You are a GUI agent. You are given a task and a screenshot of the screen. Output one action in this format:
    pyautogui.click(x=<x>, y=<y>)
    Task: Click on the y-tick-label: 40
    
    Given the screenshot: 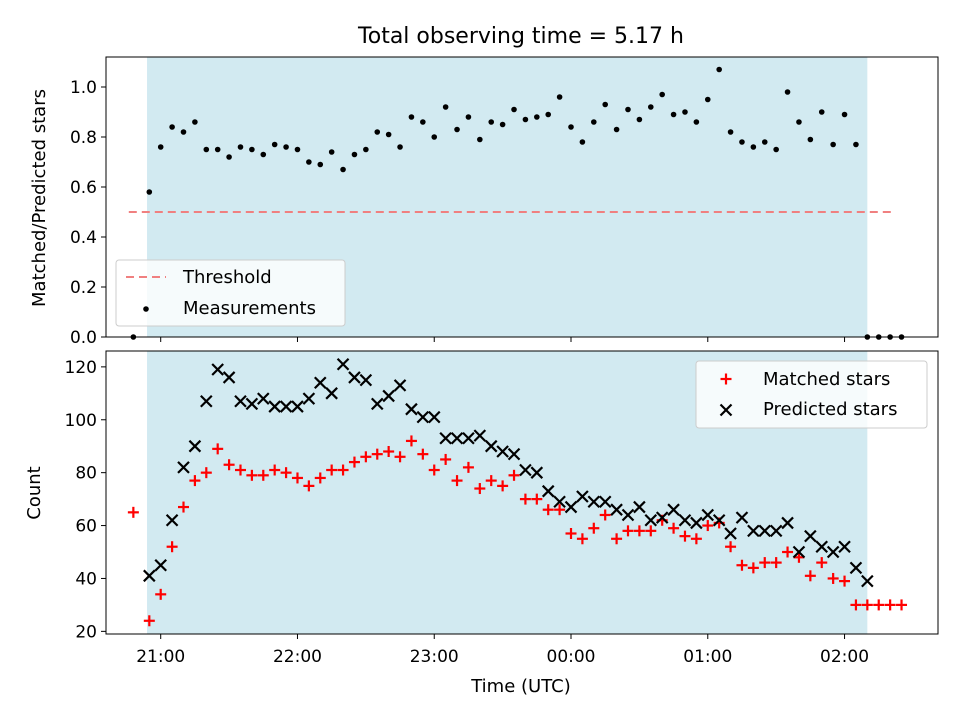 What is the action you would take?
    pyautogui.click(x=86, y=579)
    